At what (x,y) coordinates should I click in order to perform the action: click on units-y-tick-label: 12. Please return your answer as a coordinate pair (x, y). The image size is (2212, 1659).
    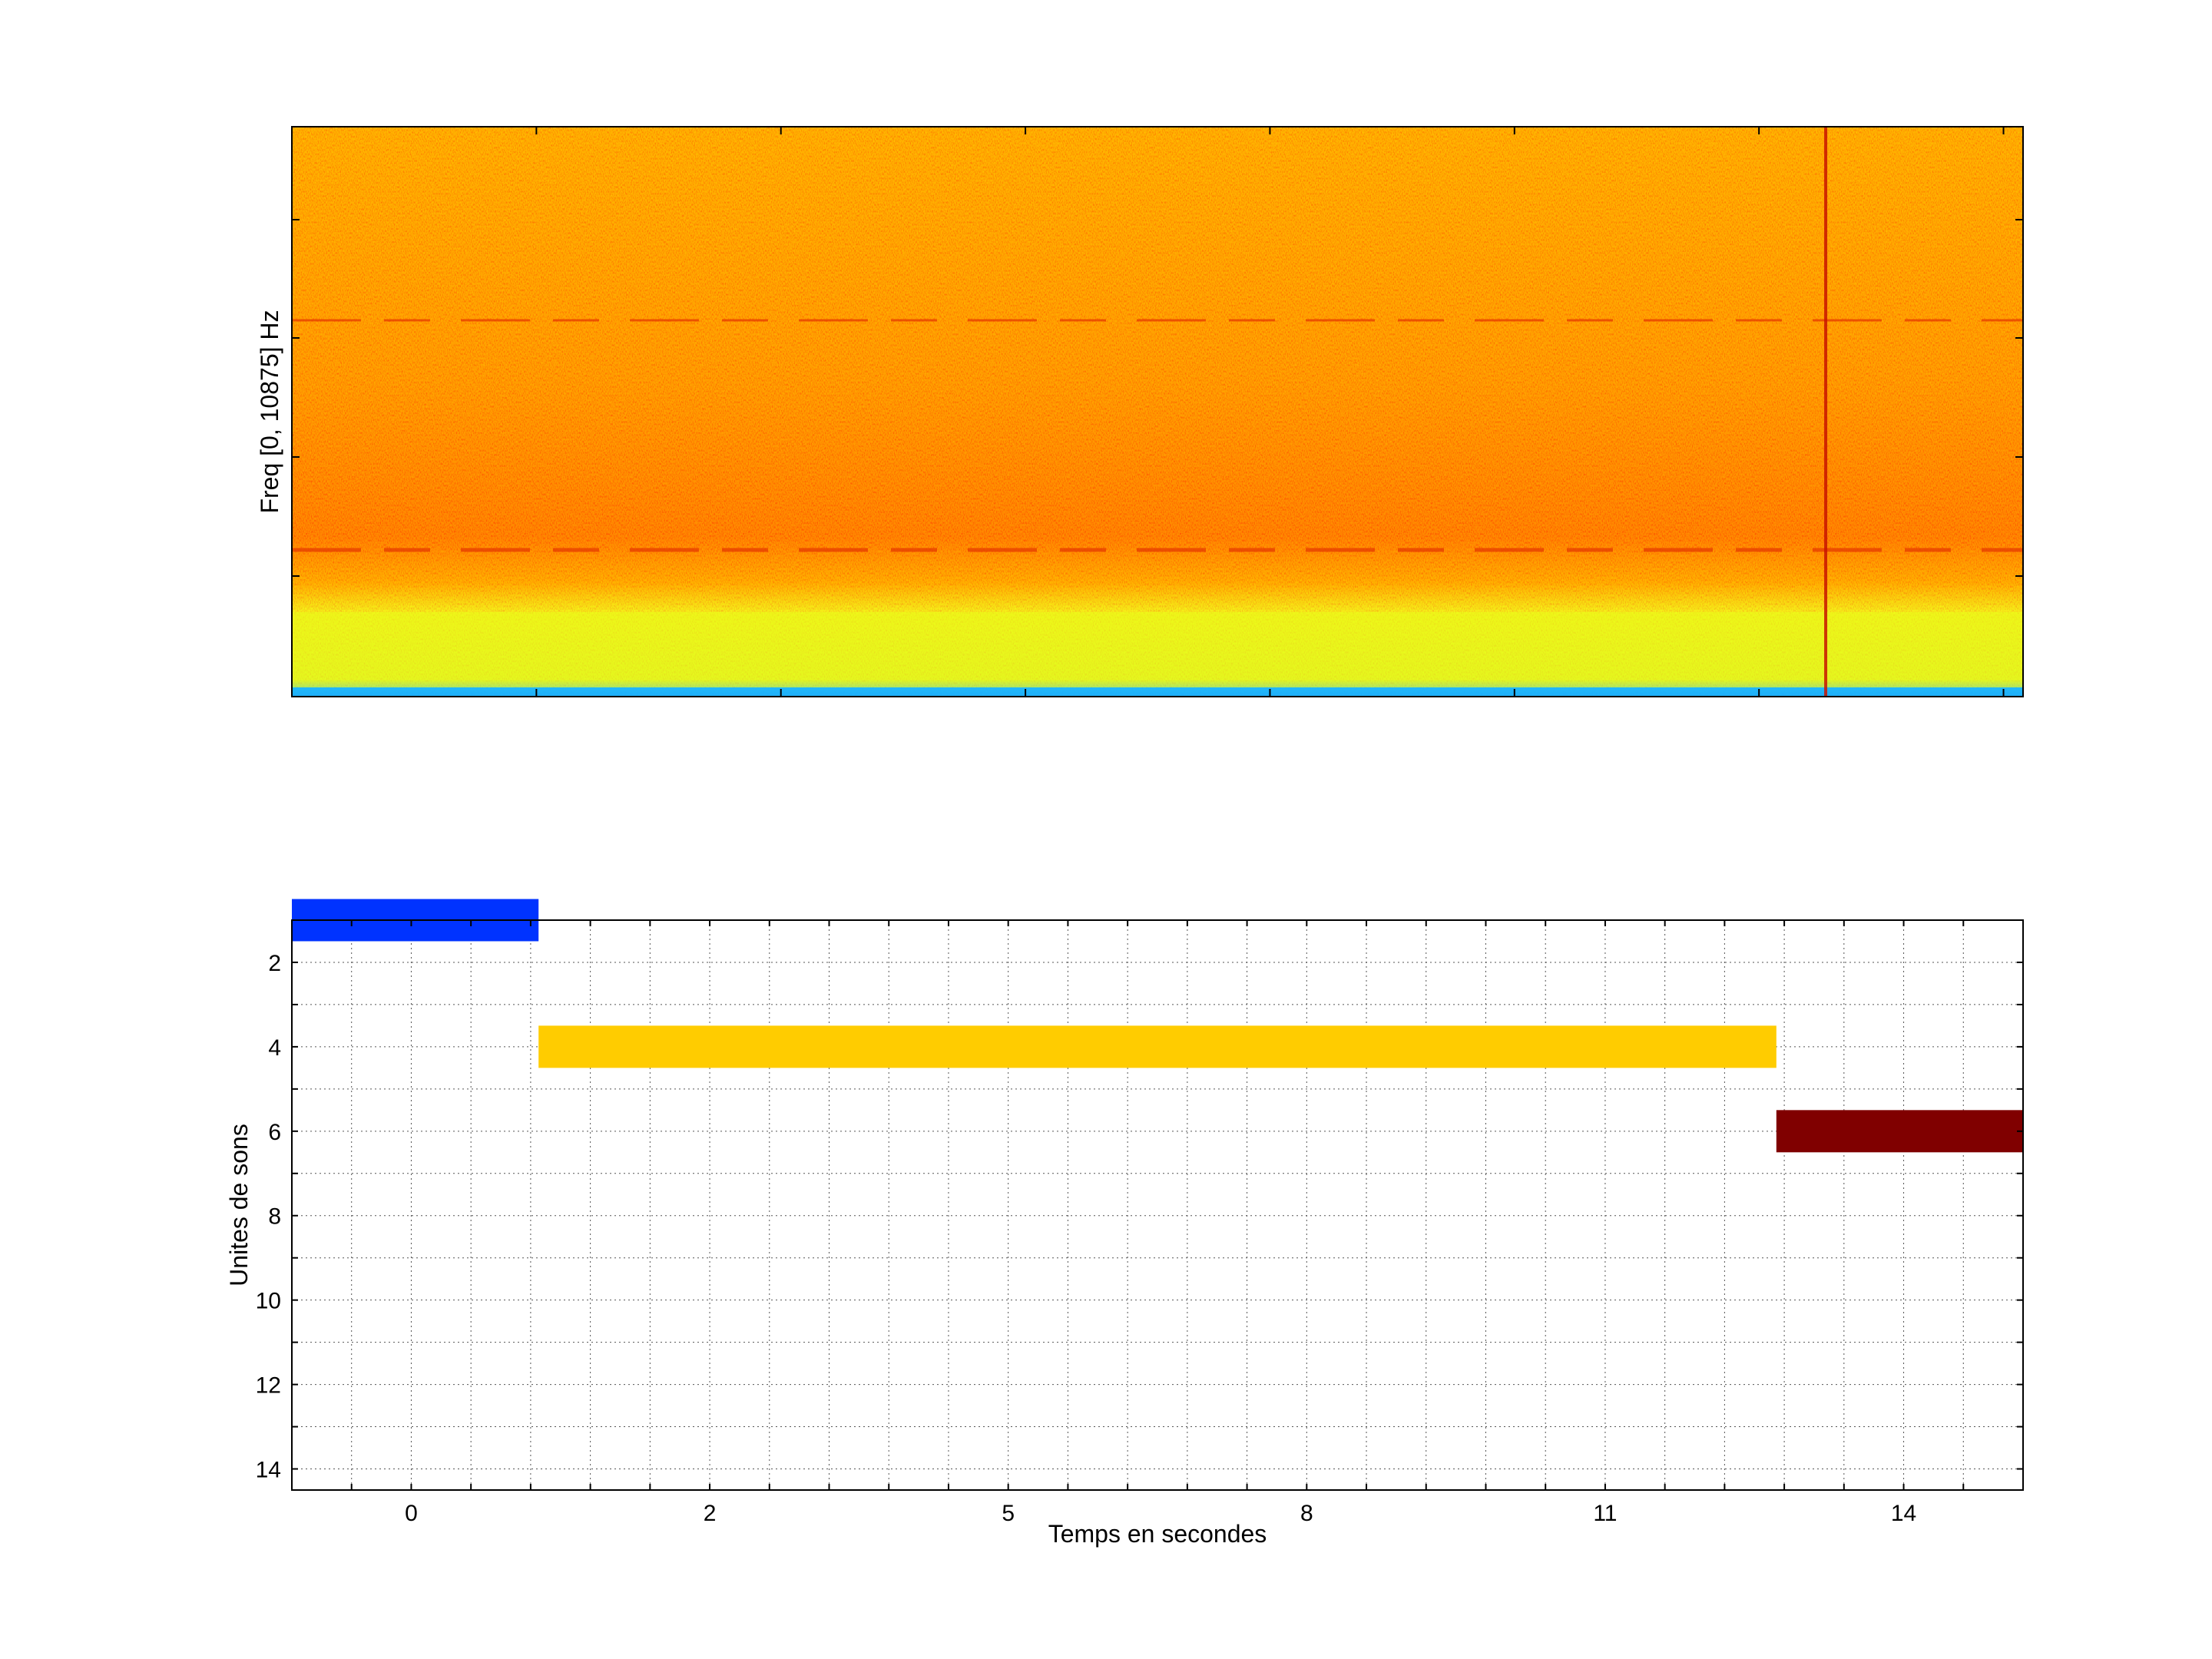
    Looking at the image, I should click on (269, 1386).